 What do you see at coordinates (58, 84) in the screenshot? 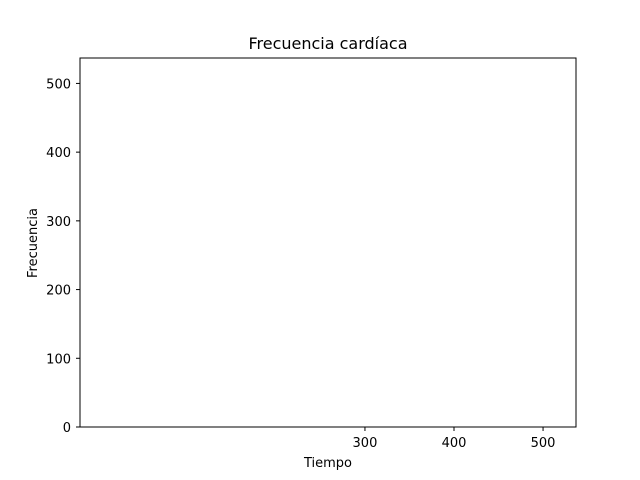
I see `y-tick-label: 500` at bounding box center [58, 84].